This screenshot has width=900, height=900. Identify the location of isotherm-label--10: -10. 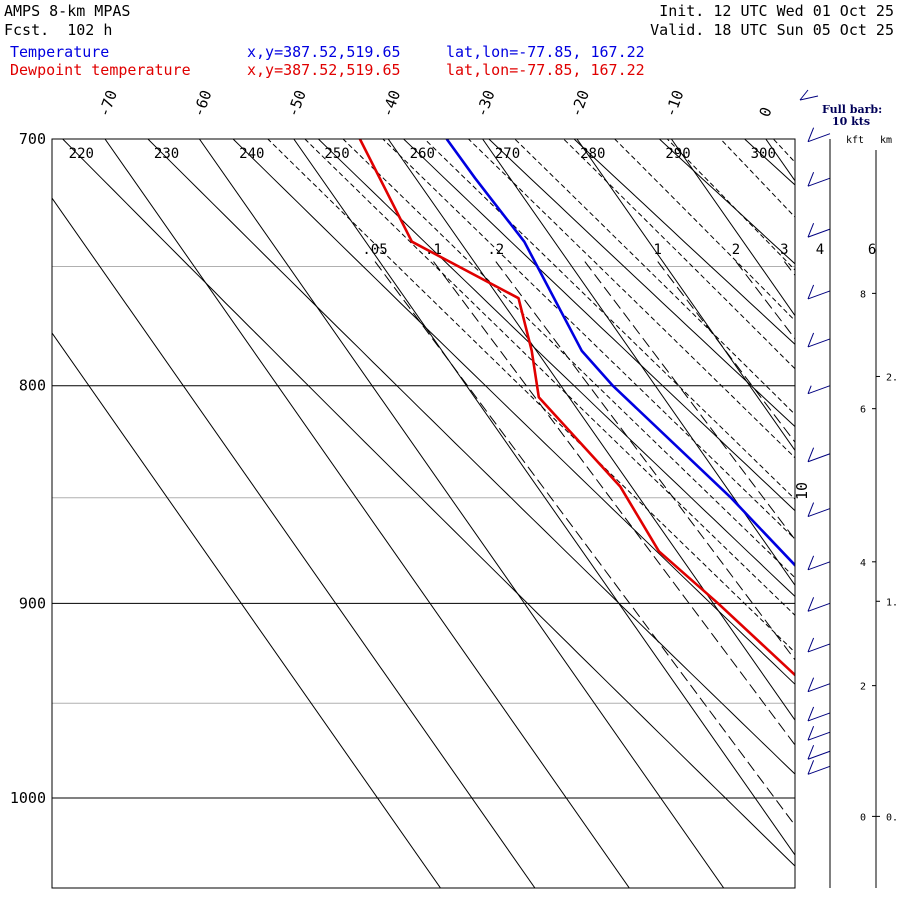
(674, 104).